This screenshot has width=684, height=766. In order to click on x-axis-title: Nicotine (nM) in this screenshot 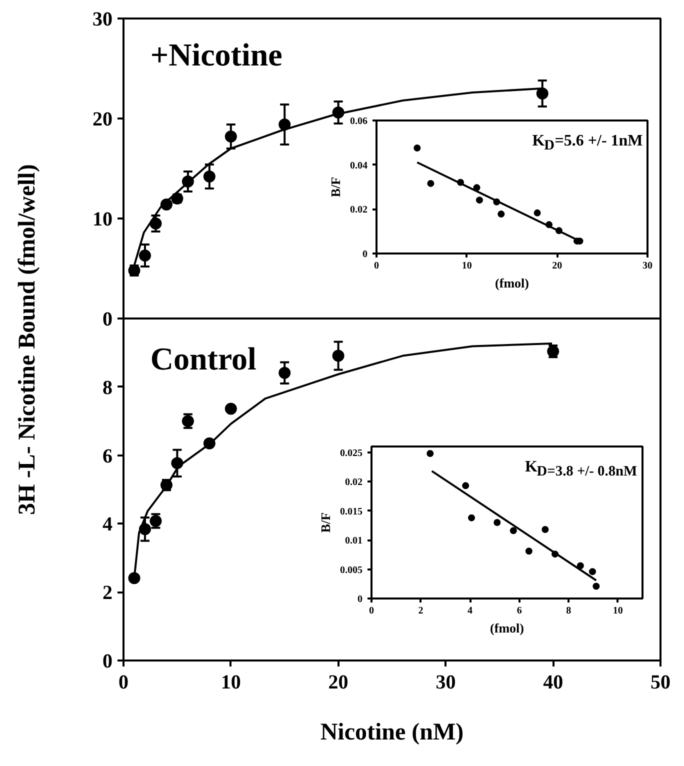, I will do `click(392, 733)`.